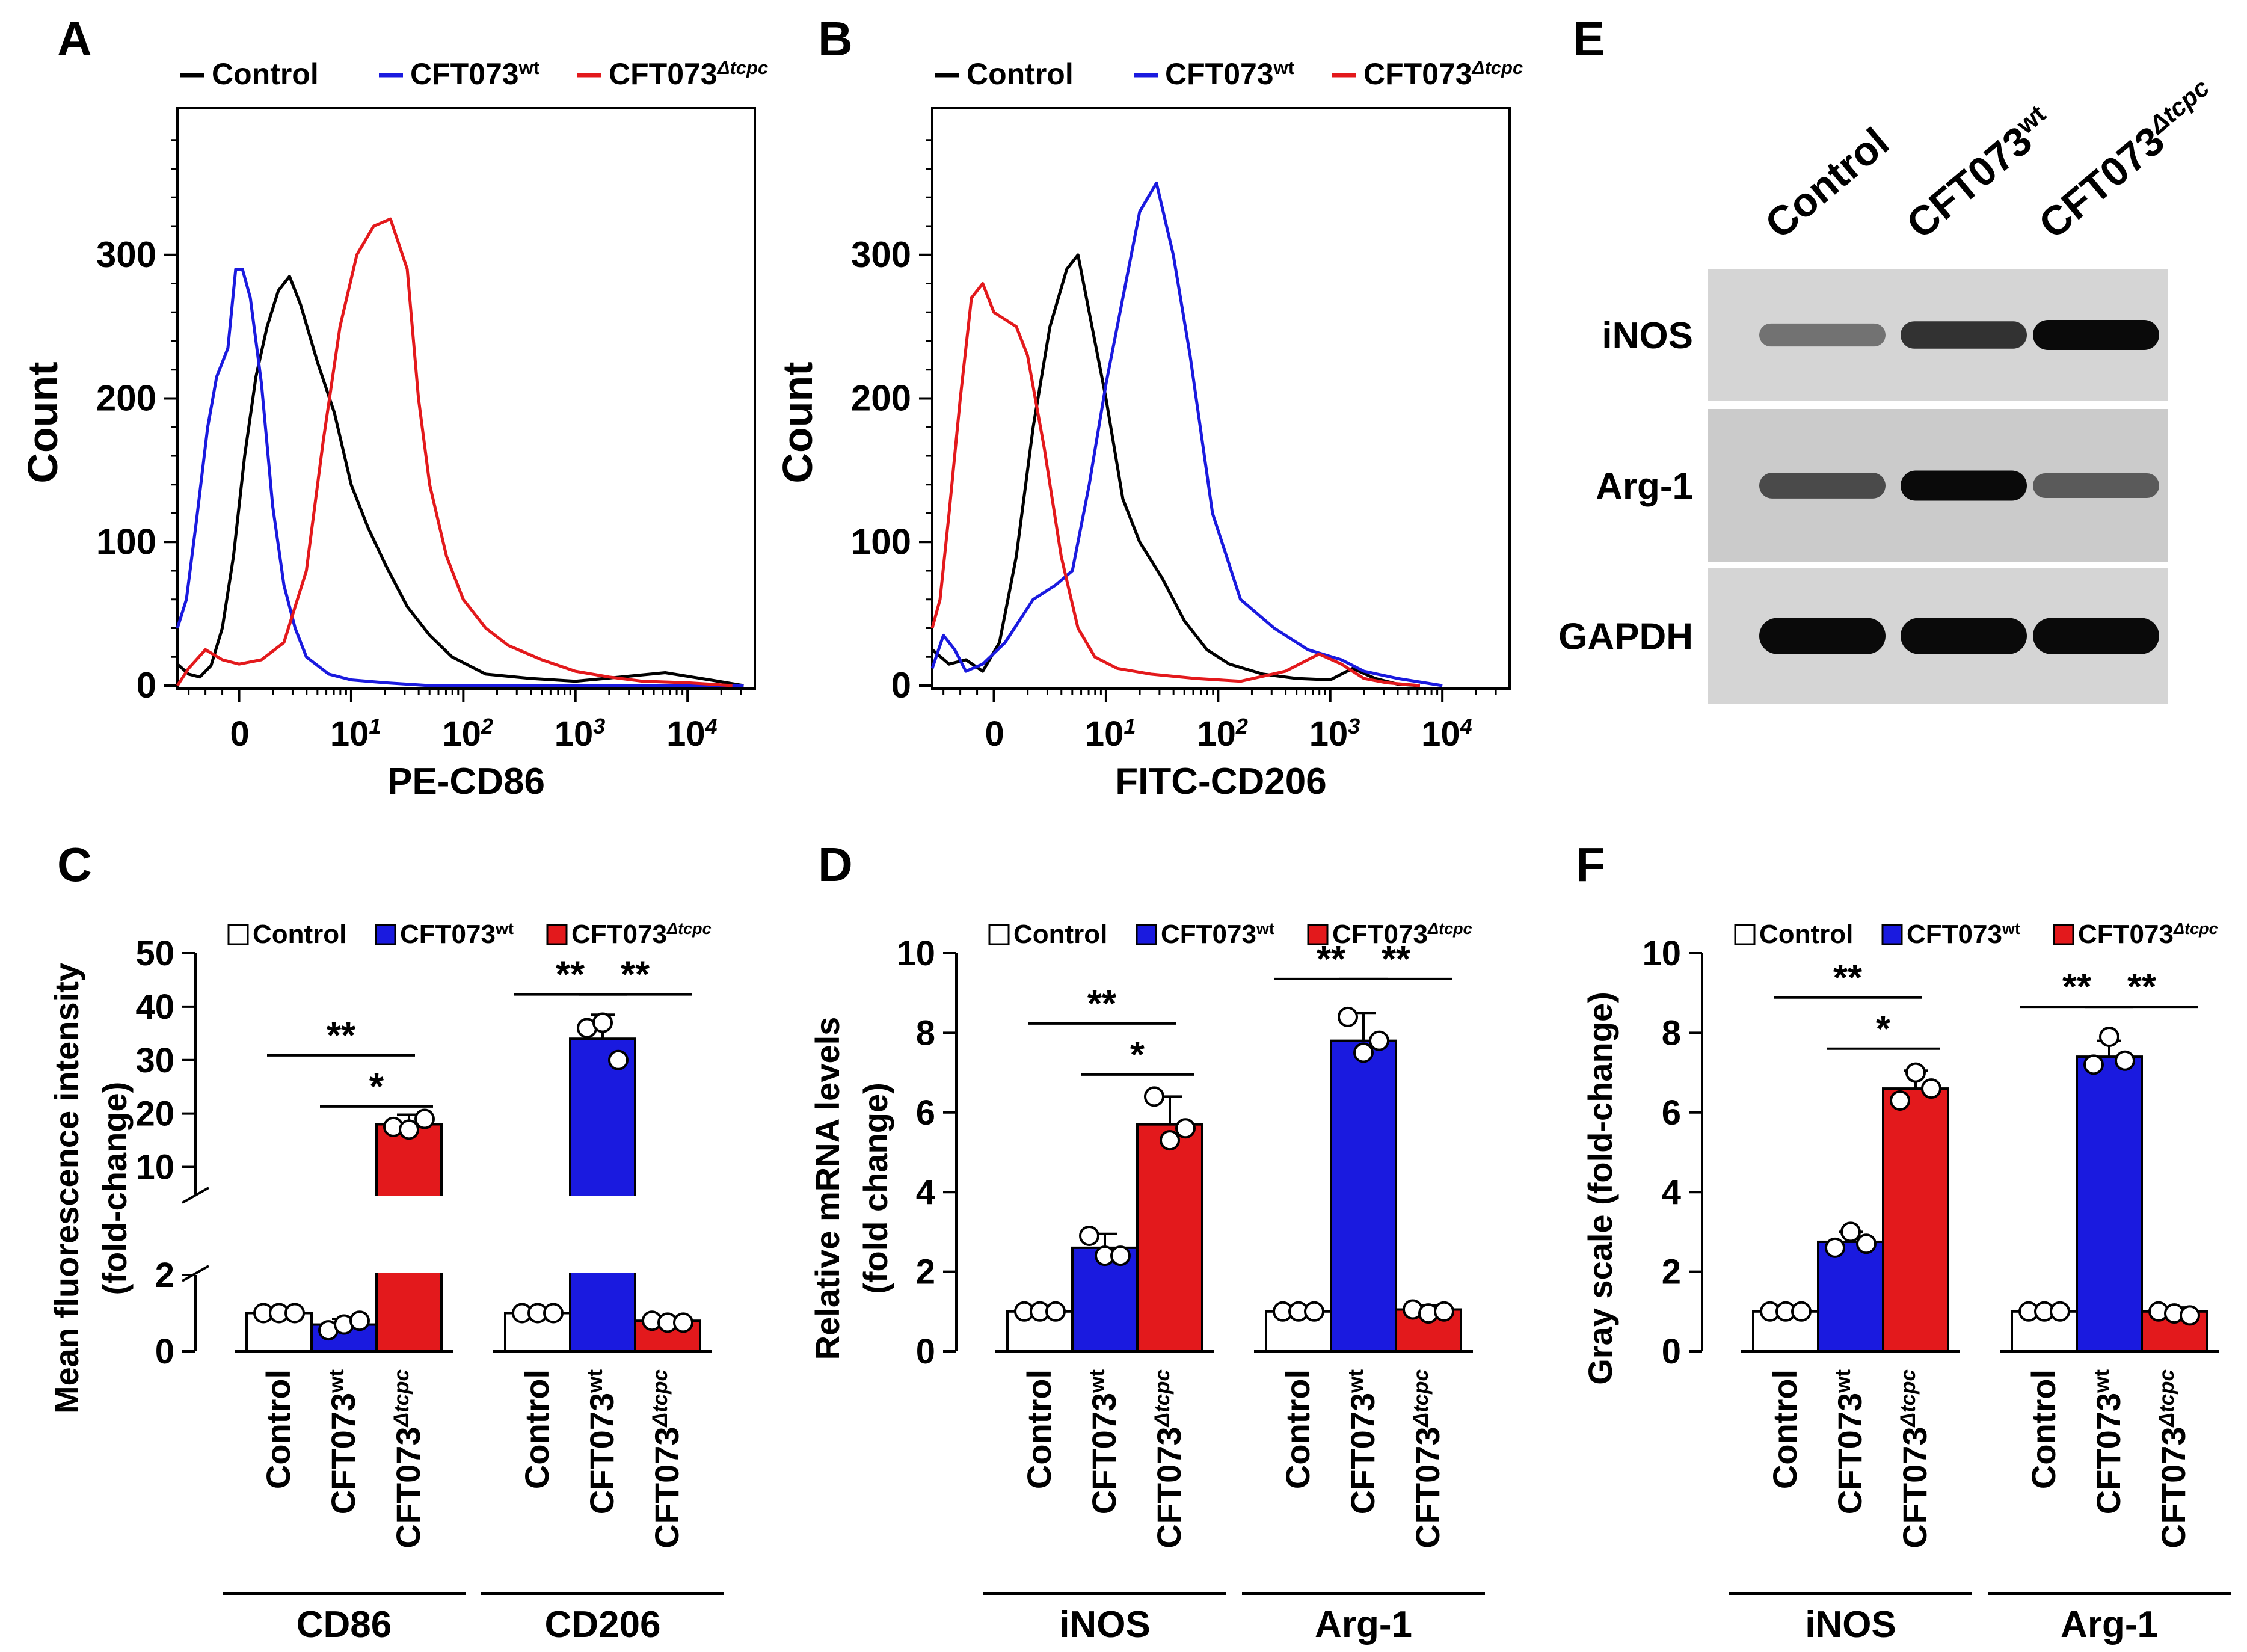  Describe the element at coordinates (155, 1114) in the screenshot. I see `y-tick-label: 20` at that location.